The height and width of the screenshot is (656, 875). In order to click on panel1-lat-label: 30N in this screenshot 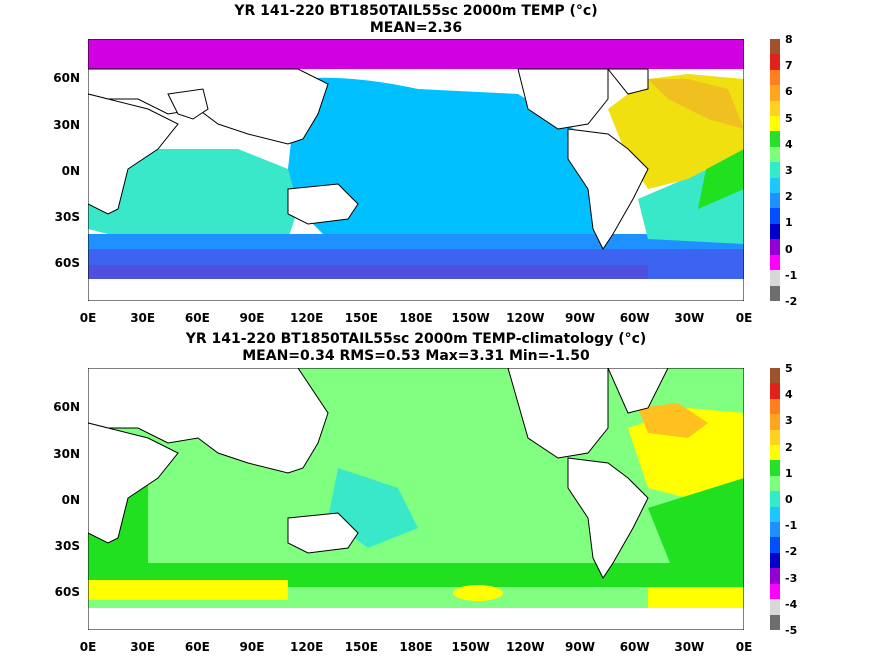, I will do `click(66, 125)`.